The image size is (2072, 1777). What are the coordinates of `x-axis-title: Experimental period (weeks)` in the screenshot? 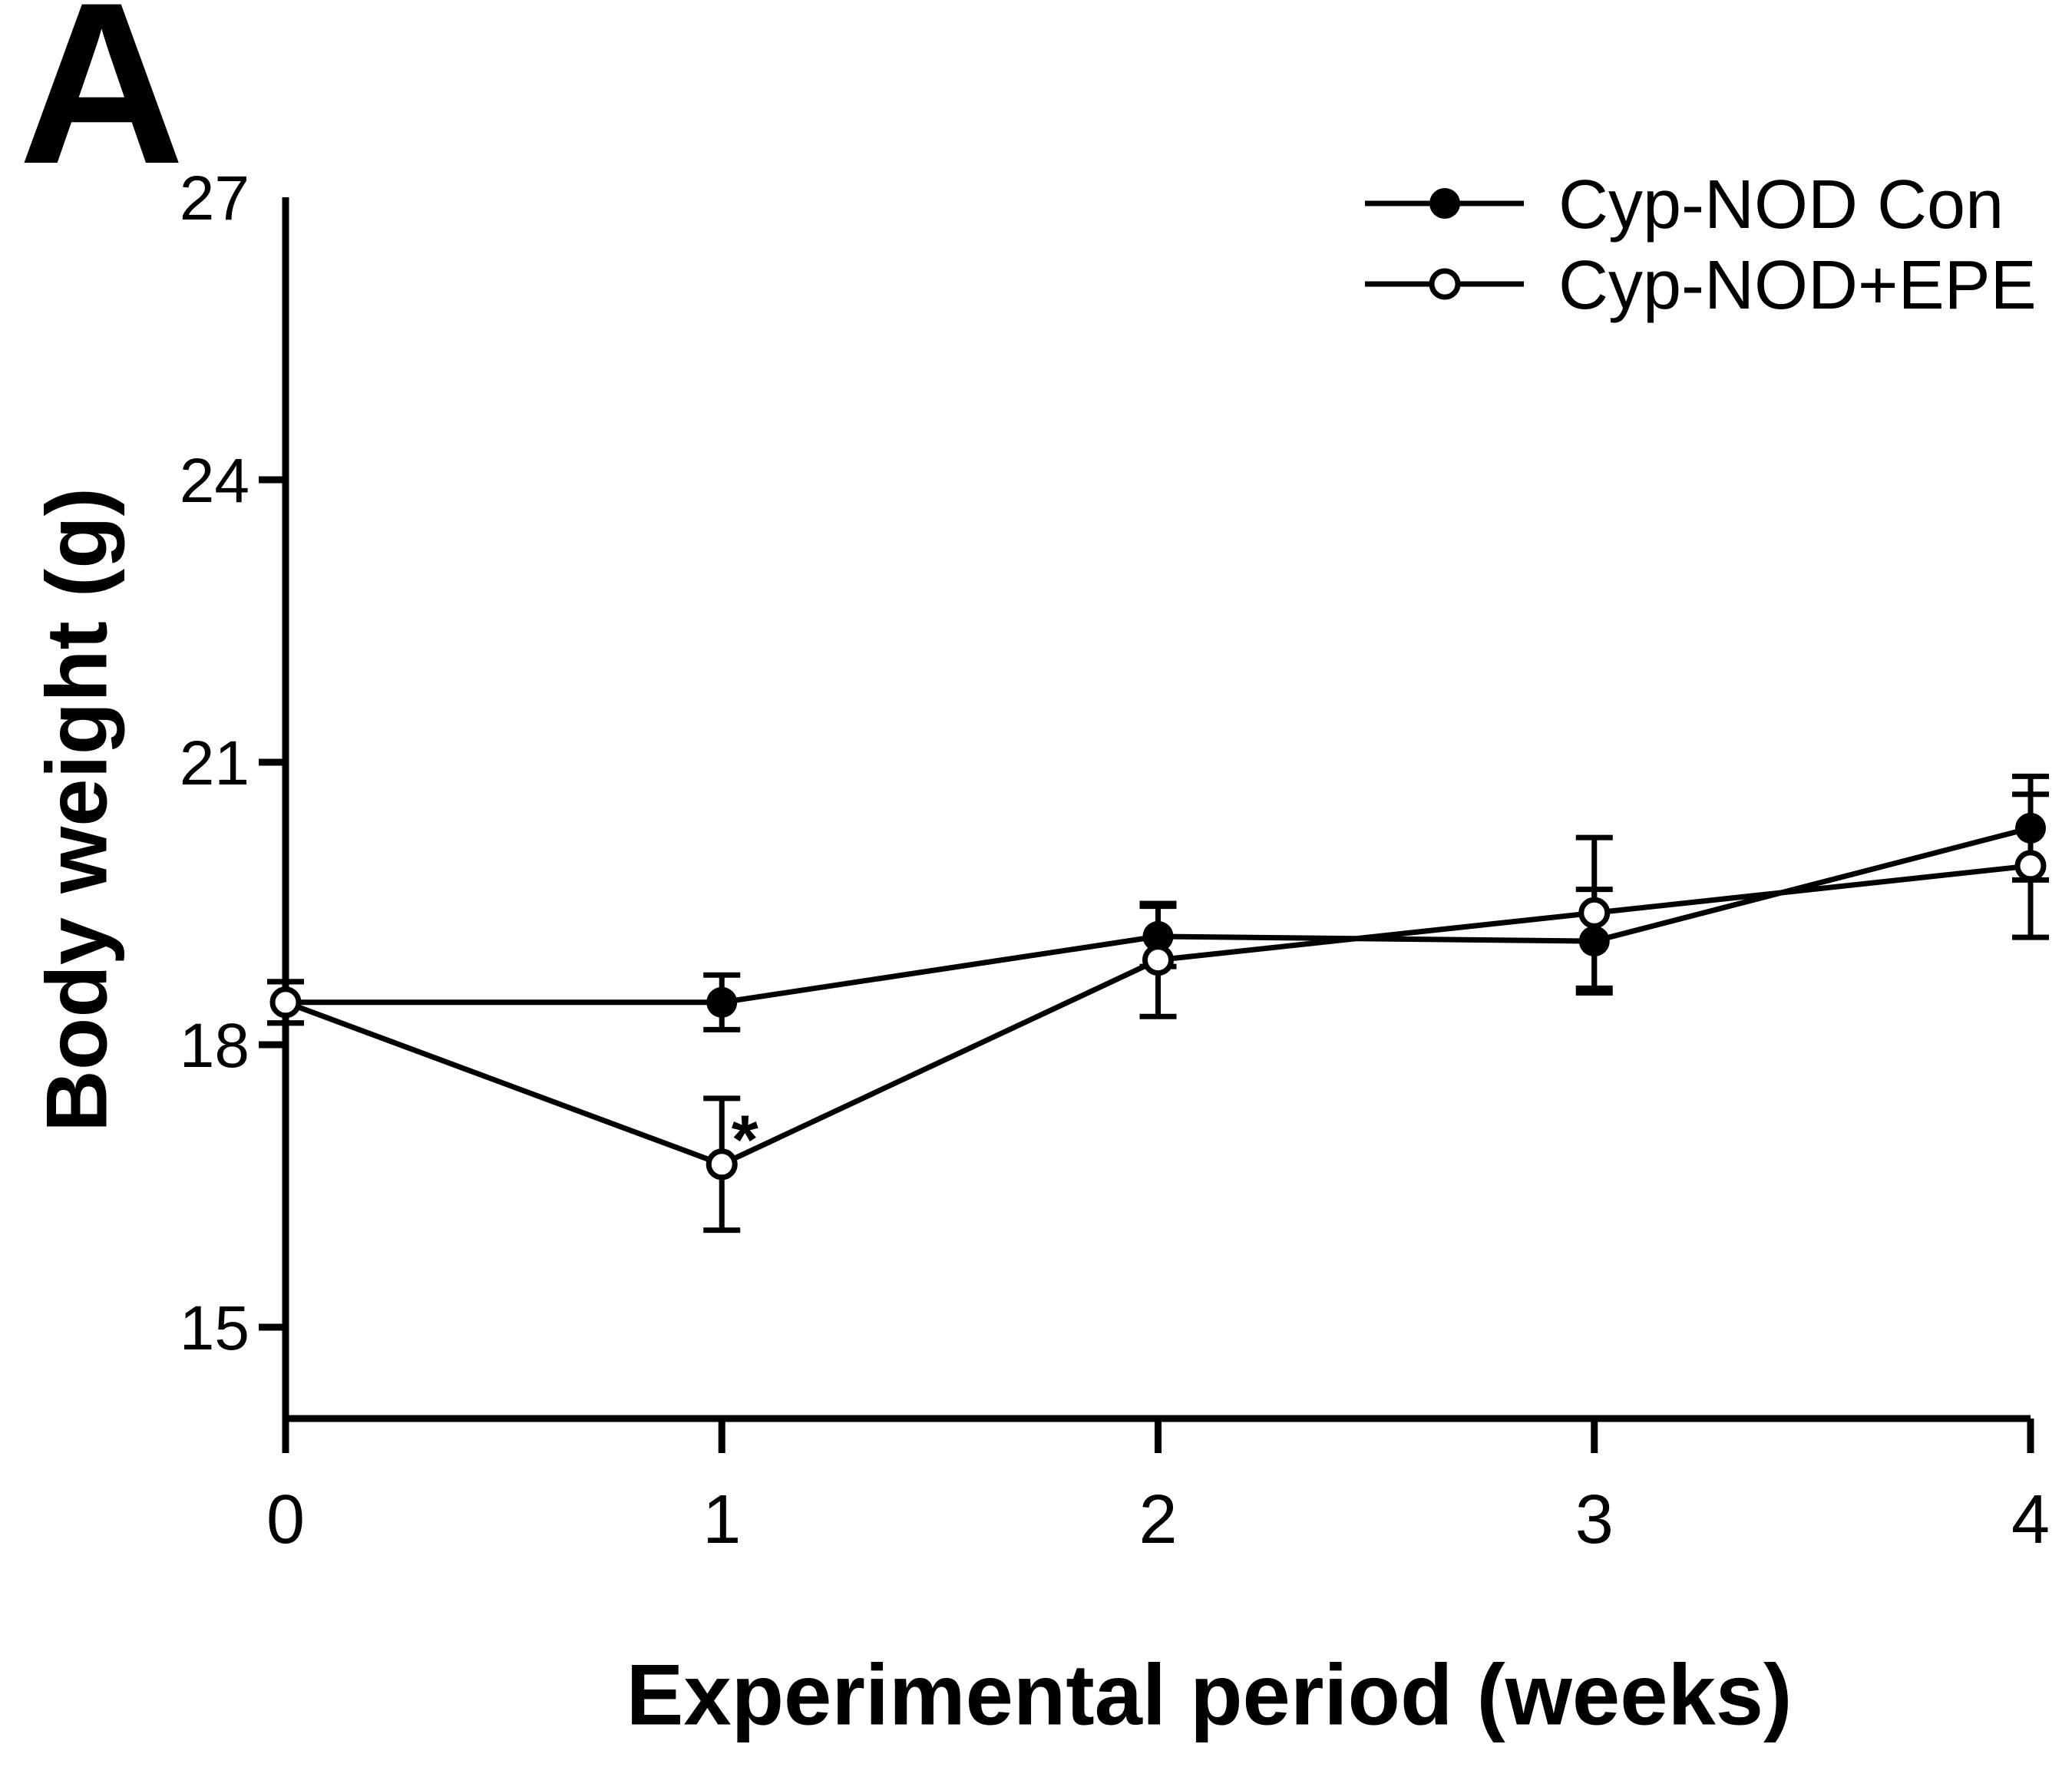 It's located at (1210, 1695).